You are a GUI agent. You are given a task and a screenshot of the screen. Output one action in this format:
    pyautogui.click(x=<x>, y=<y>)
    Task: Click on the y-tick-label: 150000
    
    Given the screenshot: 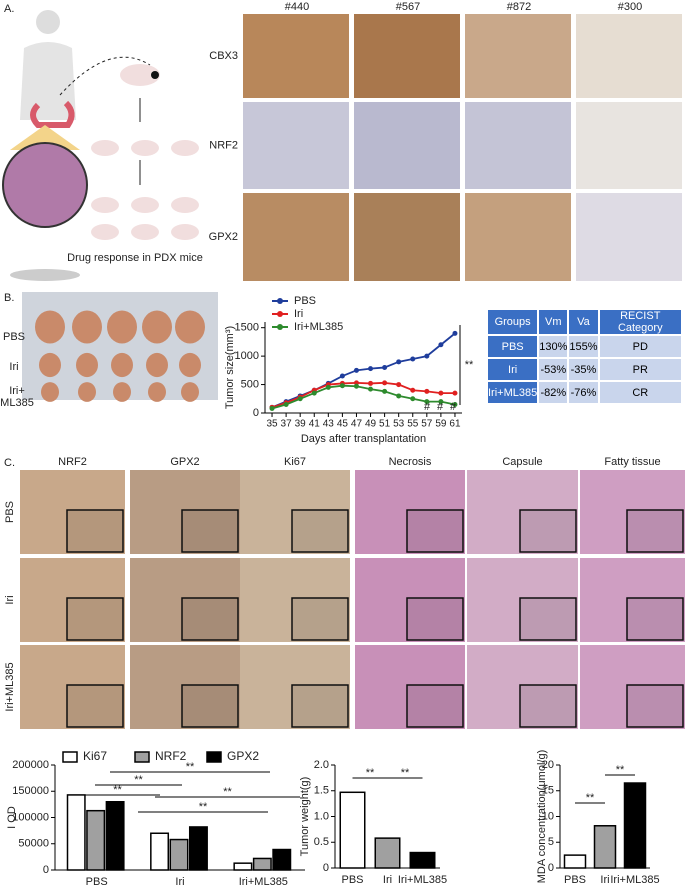 What is the action you would take?
    pyautogui.click(x=30, y=791)
    